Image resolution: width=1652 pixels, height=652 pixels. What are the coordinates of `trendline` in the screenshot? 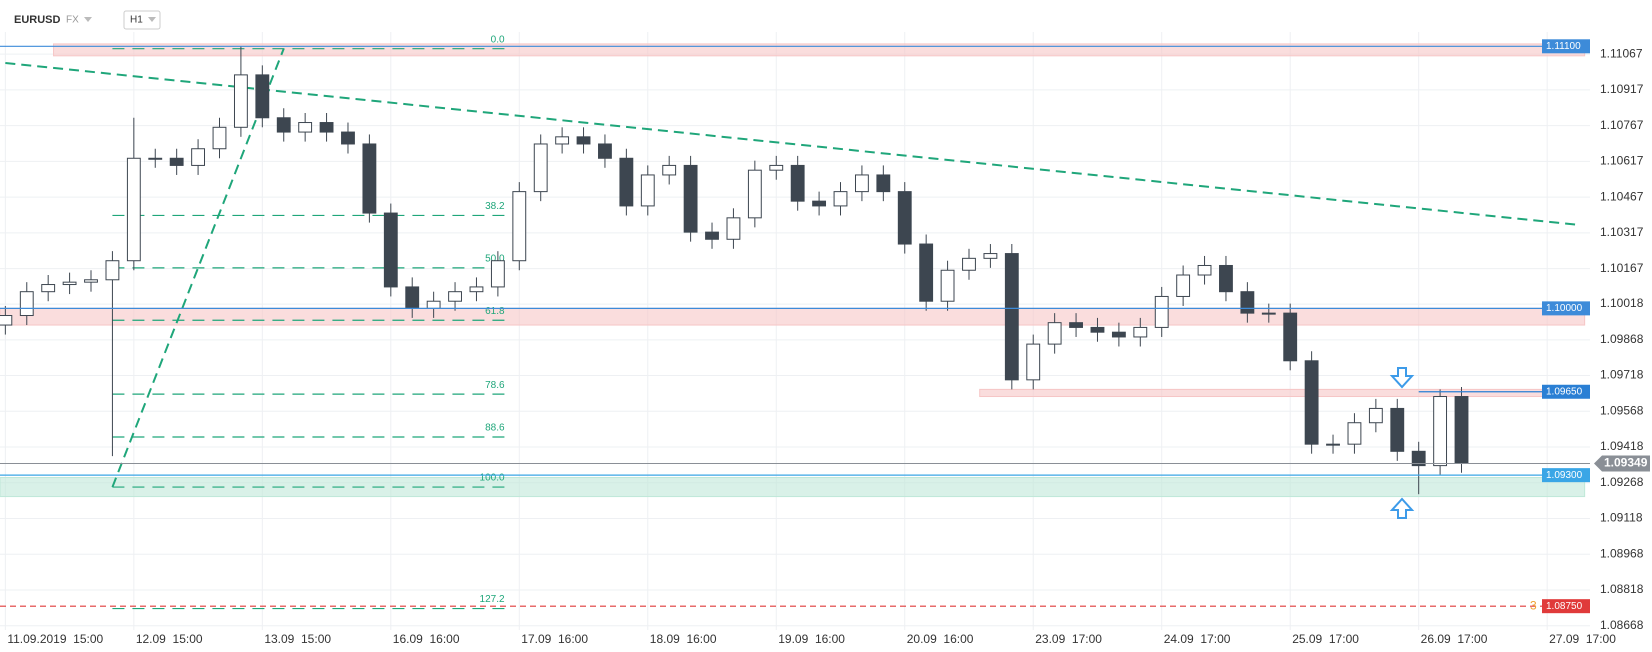 It's located at (198, 268).